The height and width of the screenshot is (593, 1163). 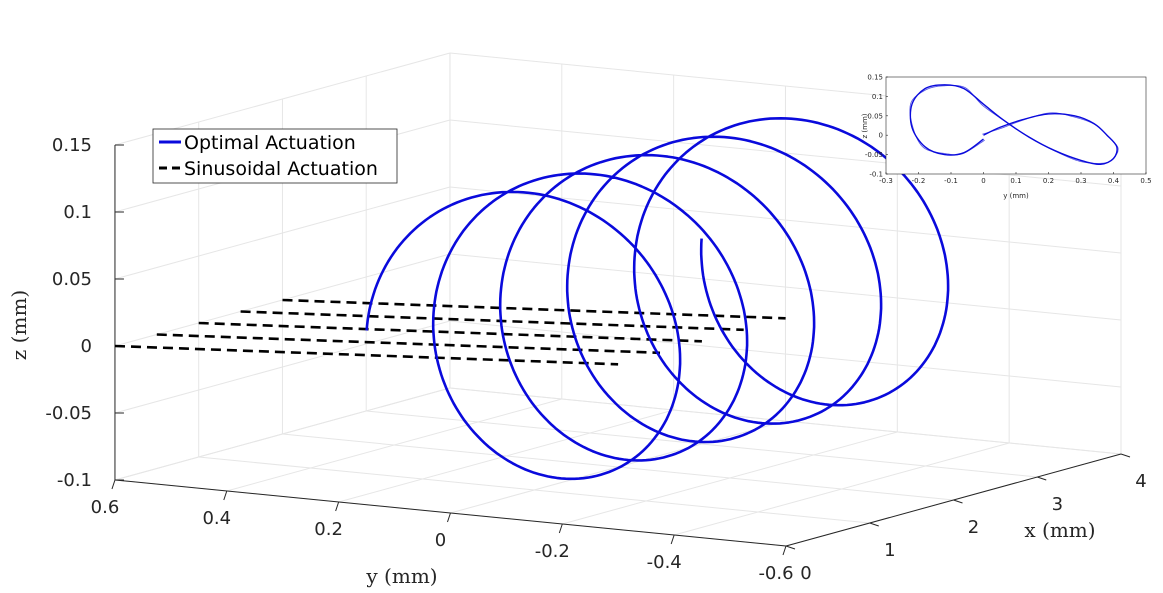 I want to click on x-tick-label: 1, so click(x=889, y=550).